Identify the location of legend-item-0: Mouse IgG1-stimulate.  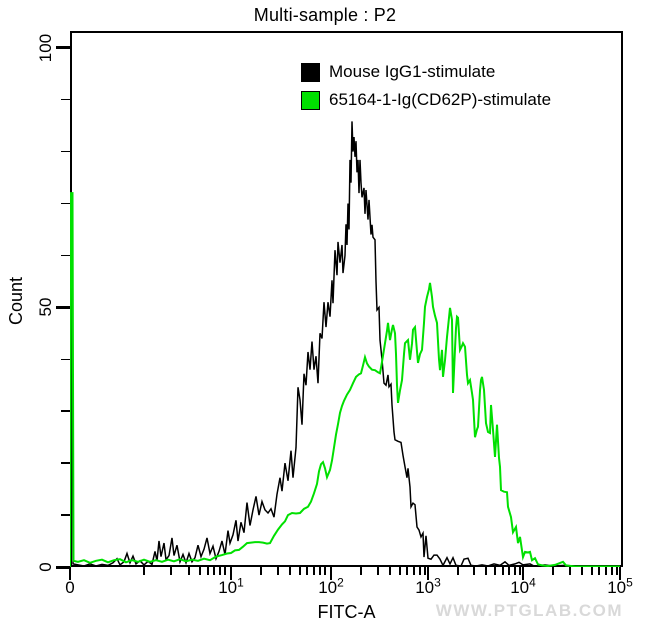
(426, 72).